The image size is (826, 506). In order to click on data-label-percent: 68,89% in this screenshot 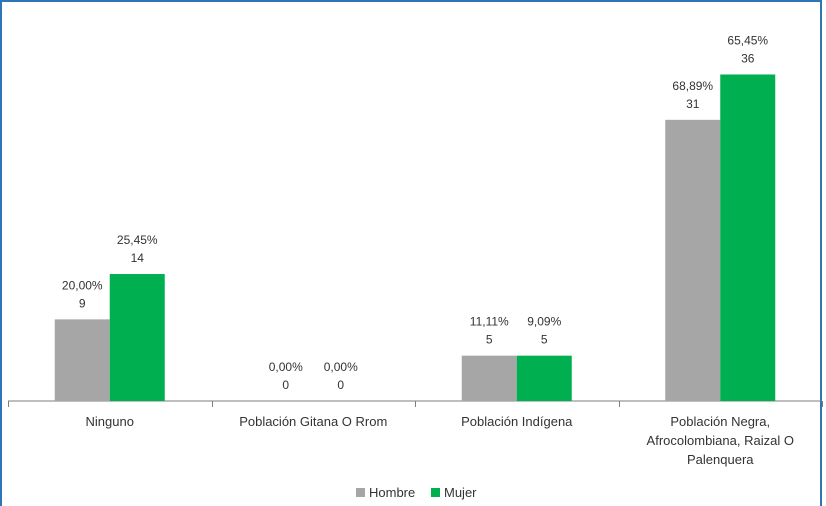, I will do `click(692, 86)`.